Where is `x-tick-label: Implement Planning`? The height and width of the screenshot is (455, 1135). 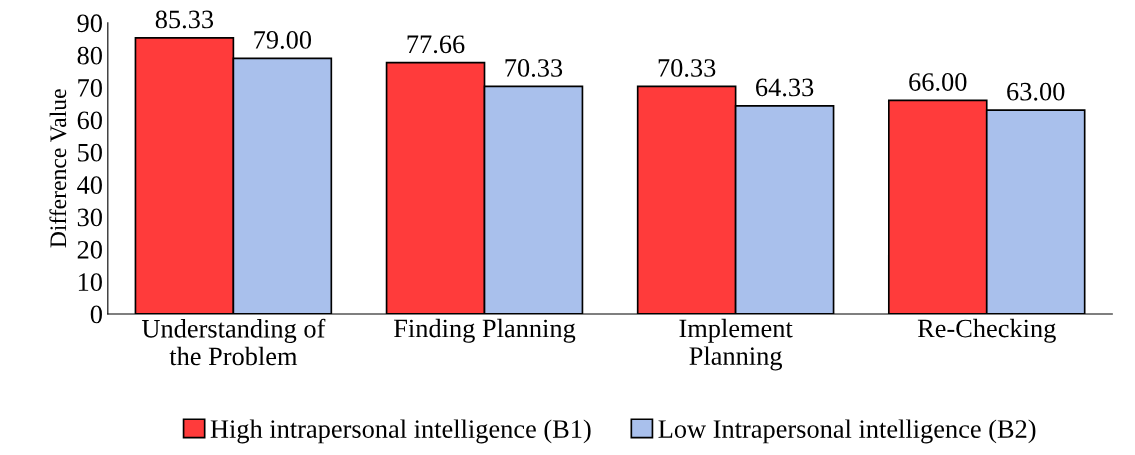 x-tick-label: Implement Planning is located at coordinates (736, 344).